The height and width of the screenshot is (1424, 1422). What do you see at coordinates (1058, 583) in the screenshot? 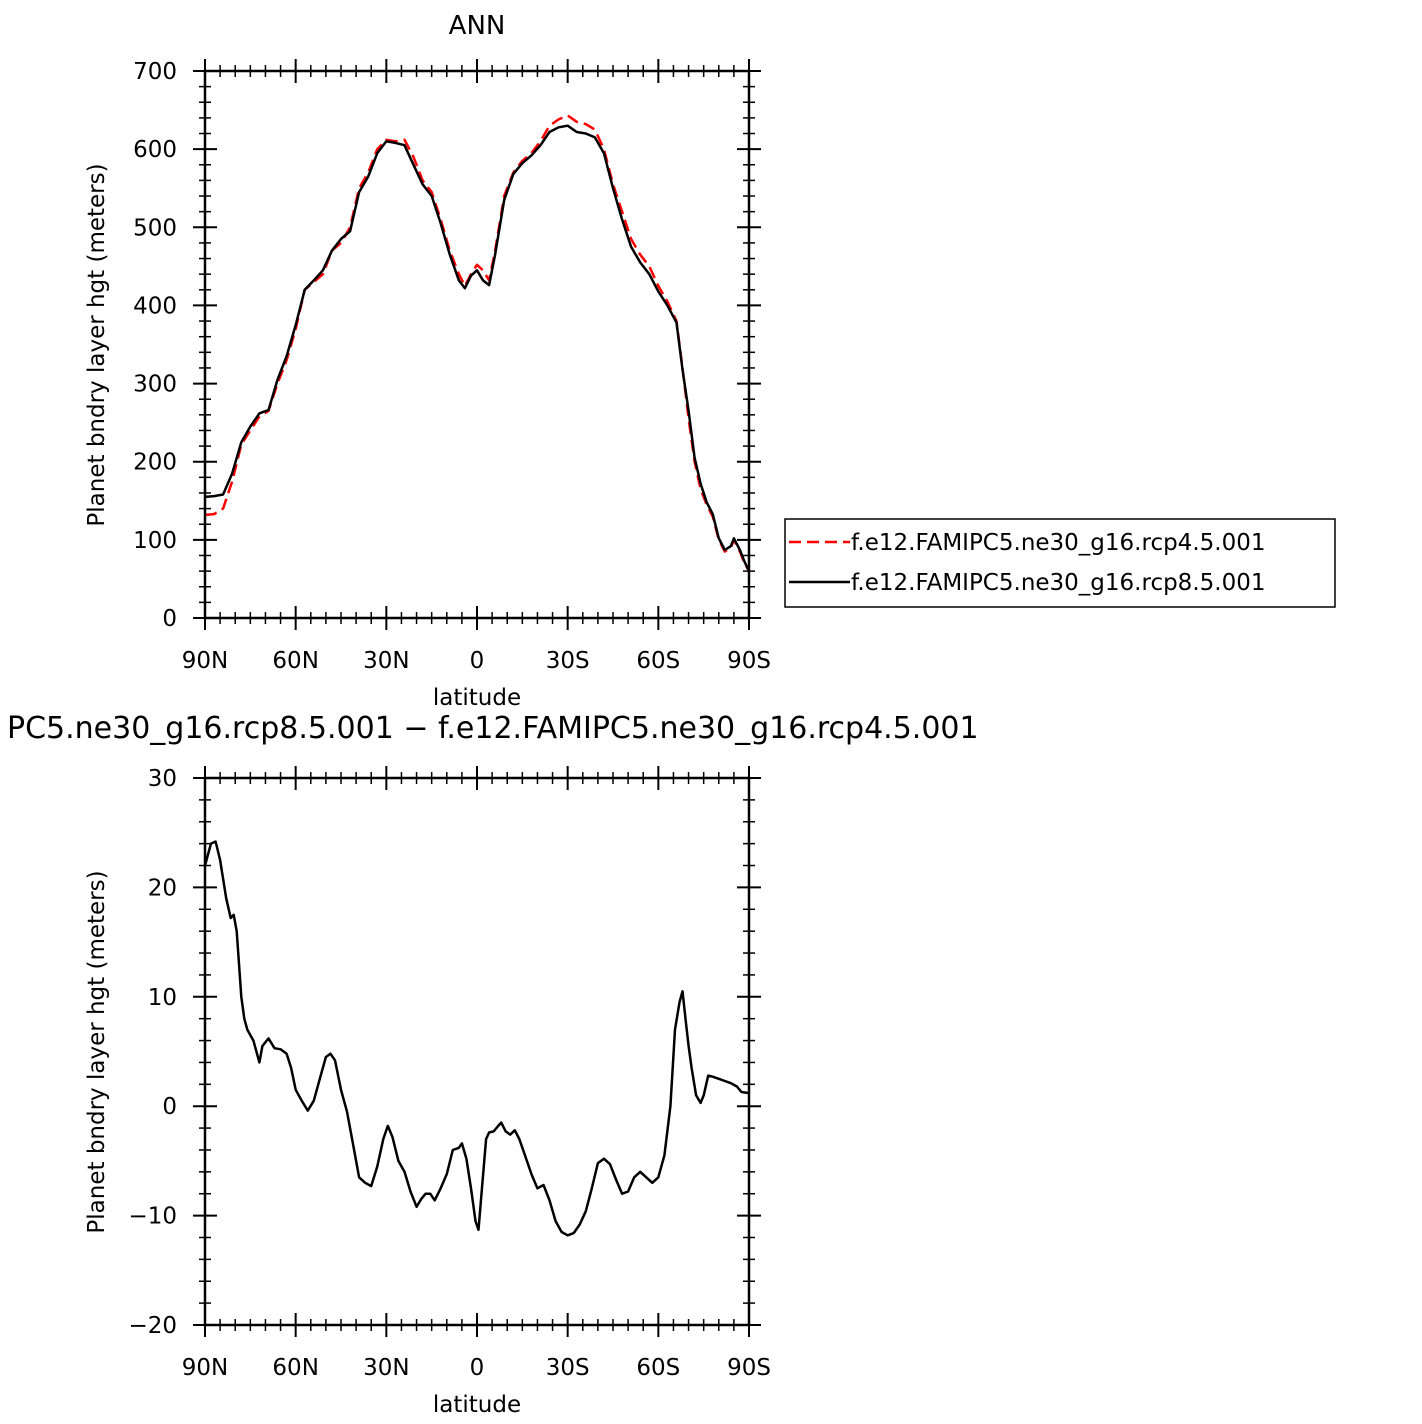
I see `legend-label-rcp85: f.e12.FAMIPC5.ne30_g16.rcp8.5.001` at bounding box center [1058, 583].